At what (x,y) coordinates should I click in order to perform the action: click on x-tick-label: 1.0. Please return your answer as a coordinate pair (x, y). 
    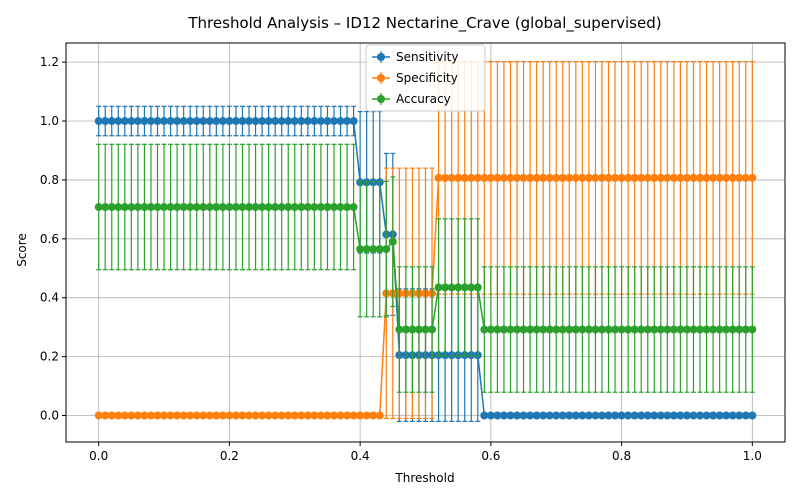
    Looking at the image, I should click on (752, 456).